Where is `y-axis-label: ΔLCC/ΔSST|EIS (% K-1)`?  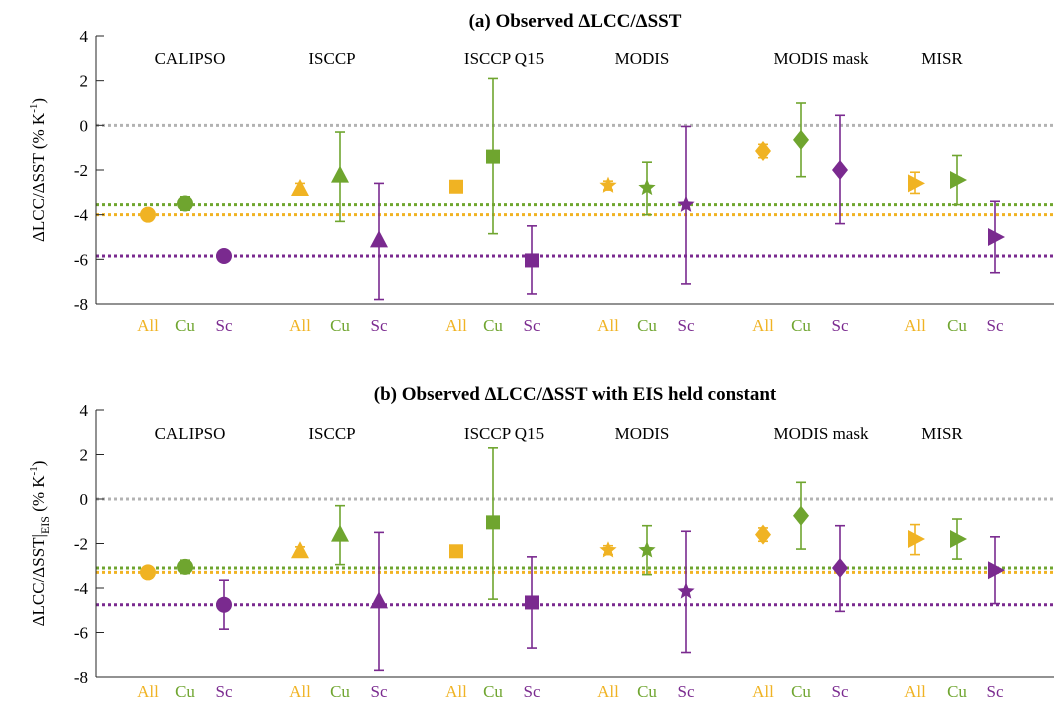
y-axis-label: ΔLCC/ΔSST|EIS (% K-1) is located at coordinates (40, 544).